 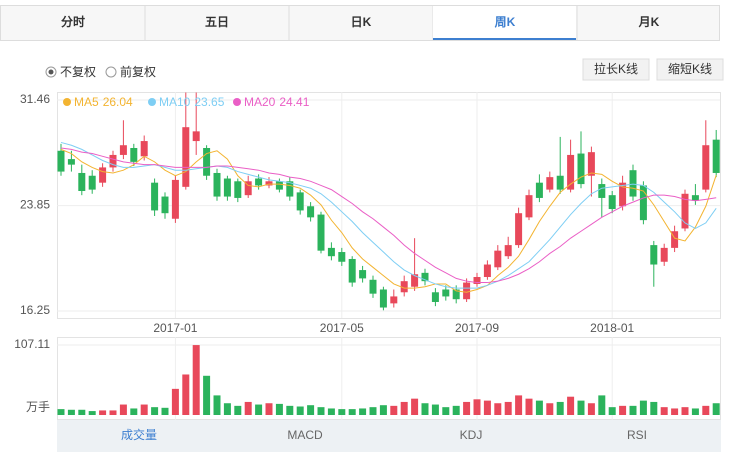 I want to click on legend-entry: MA20 24.41, so click(x=277, y=102).